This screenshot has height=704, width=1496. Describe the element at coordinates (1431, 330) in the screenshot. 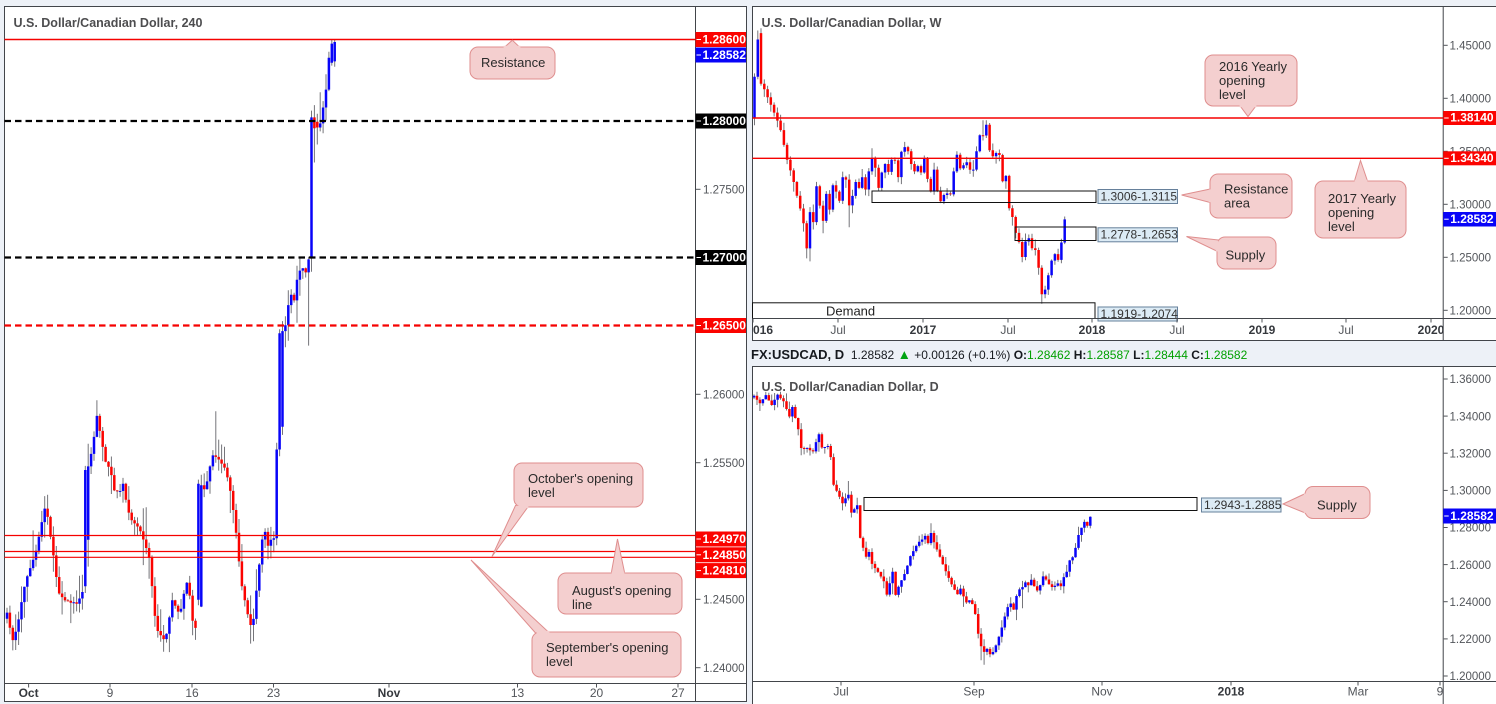

I see `svg-text: 2020` at that location.